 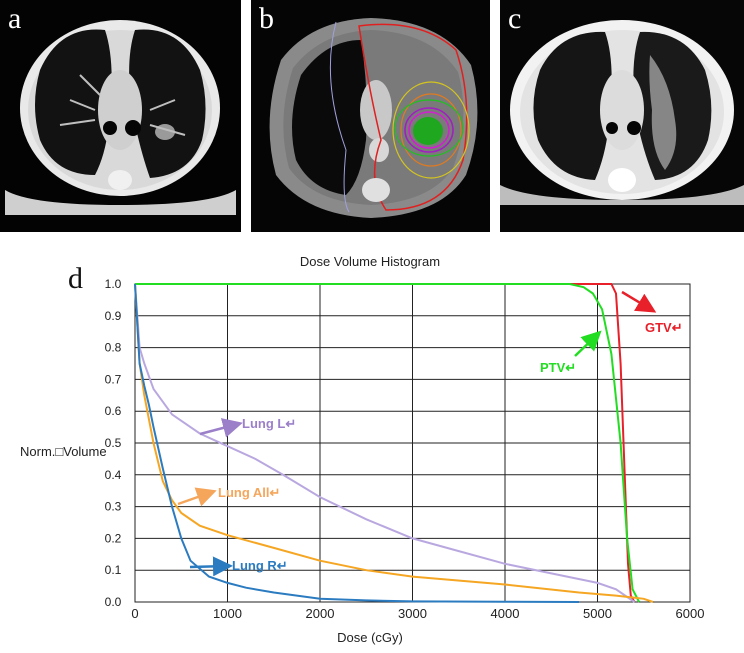 What do you see at coordinates (113, 570) in the screenshot?
I see `y-tick-label: 0.1` at bounding box center [113, 570].